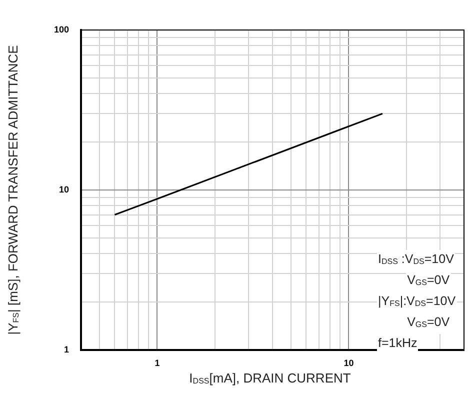 The height and width of the screenshot is (418, 472). What do you see at coordinates (417, 302) in the screenshot?
I see `annotation: |Y$_{FS}$|:V$_{DS}$=10V` at bounding box center [417, 302].